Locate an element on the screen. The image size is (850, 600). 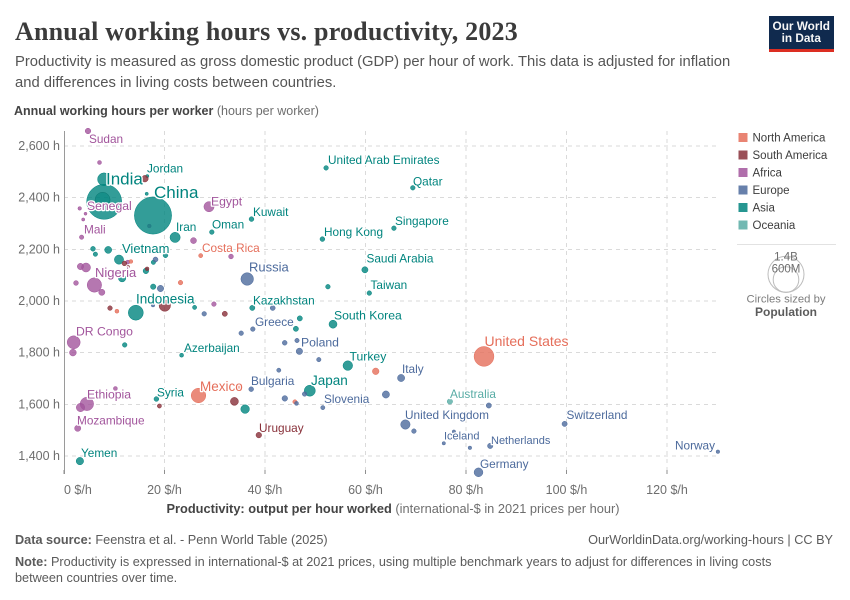
svg-text: Africa is located at coordinates (768, 174).